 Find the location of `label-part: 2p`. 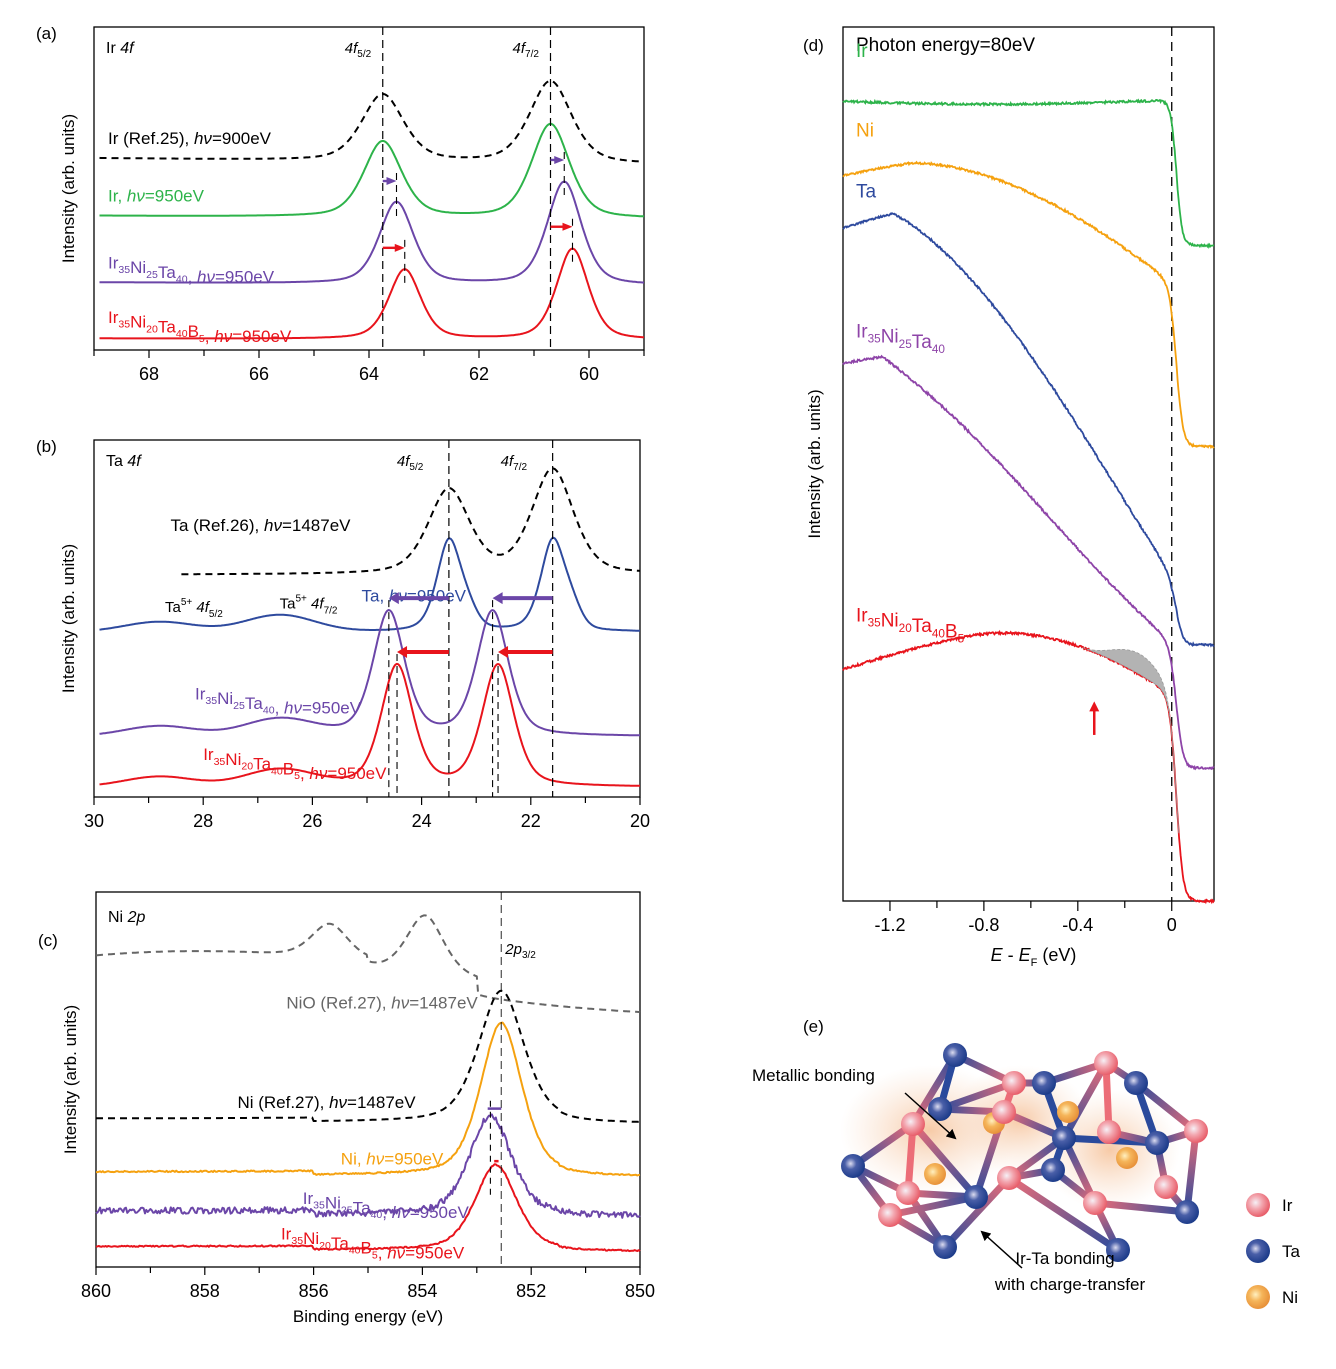

label-part: 2p is located at coordinates (136, 917).